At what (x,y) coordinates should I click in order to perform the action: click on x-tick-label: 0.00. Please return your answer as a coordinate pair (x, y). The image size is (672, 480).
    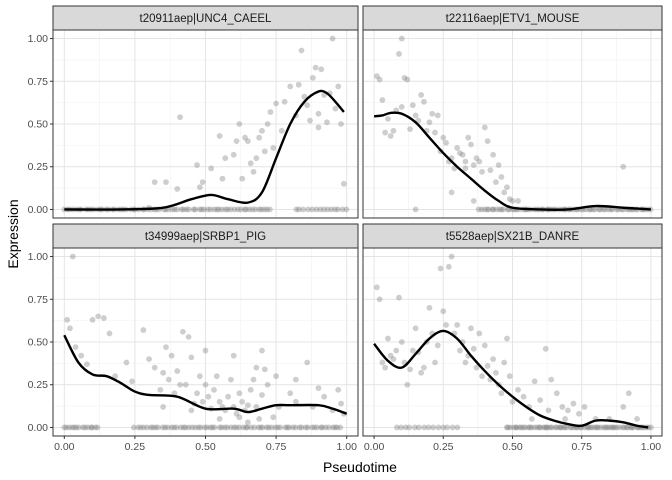
    Looking at the image, I should click on (374, 447).